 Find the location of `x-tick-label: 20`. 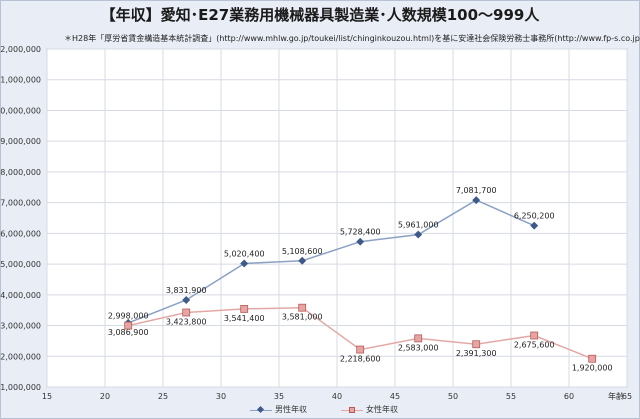

x-tick-label: 20 is located at coordinates (105, 396).